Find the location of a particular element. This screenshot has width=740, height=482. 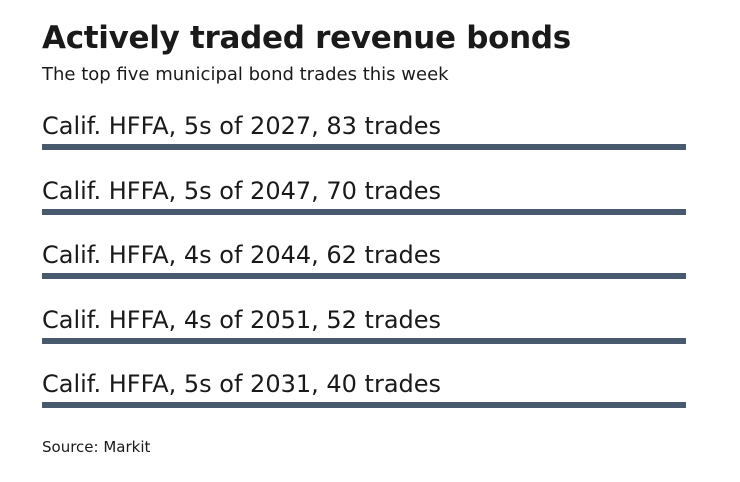

bar-row: Calif. HFFA, 4s of 2051, 52 trades is located at coordinates (364, 336).